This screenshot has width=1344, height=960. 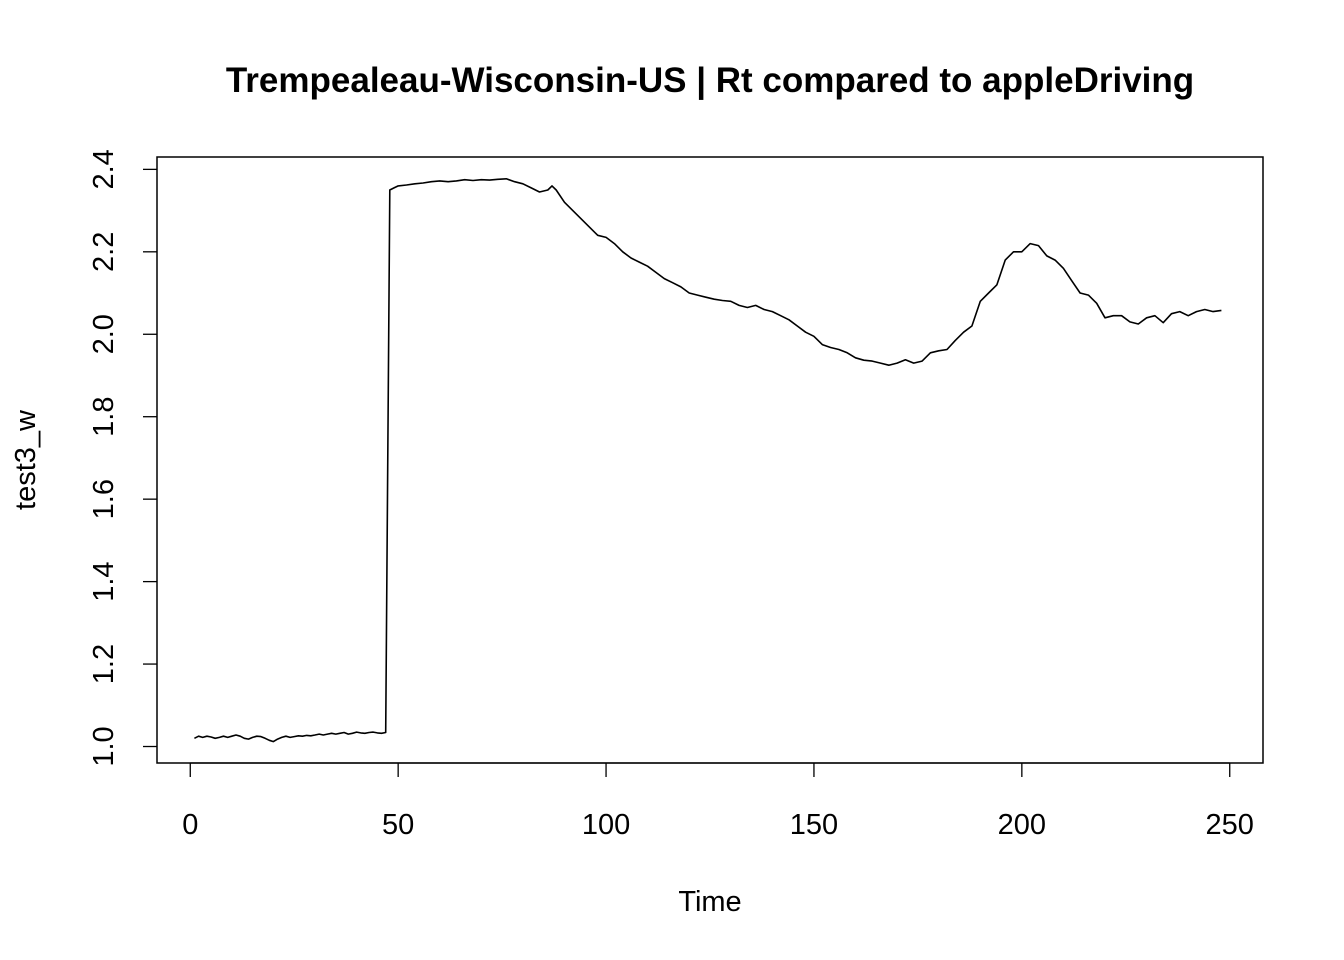 I want to click on x-axis: 0 50 100 150 200 250, so click(x=718, y=801).